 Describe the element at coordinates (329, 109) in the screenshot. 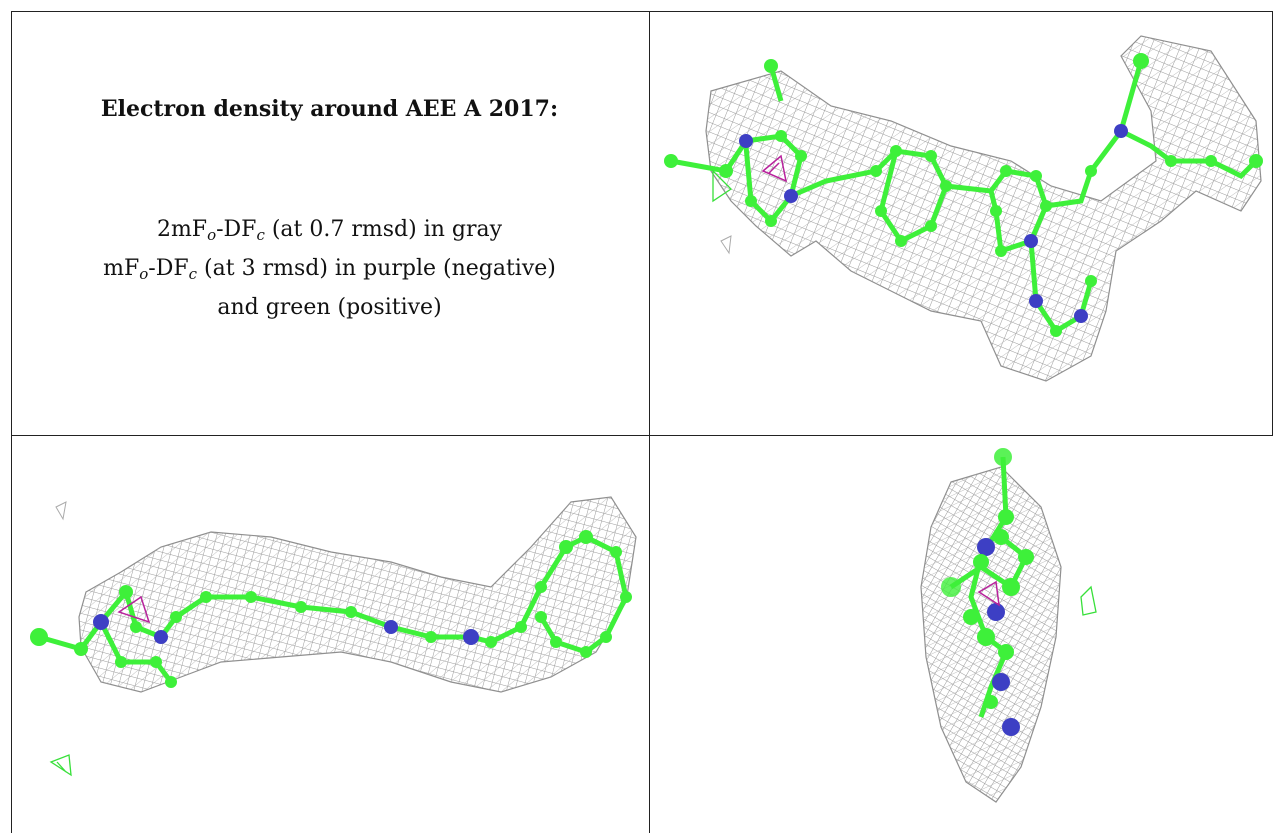

I see `caption-title: Electron density around AEE A 2017:` at that location.